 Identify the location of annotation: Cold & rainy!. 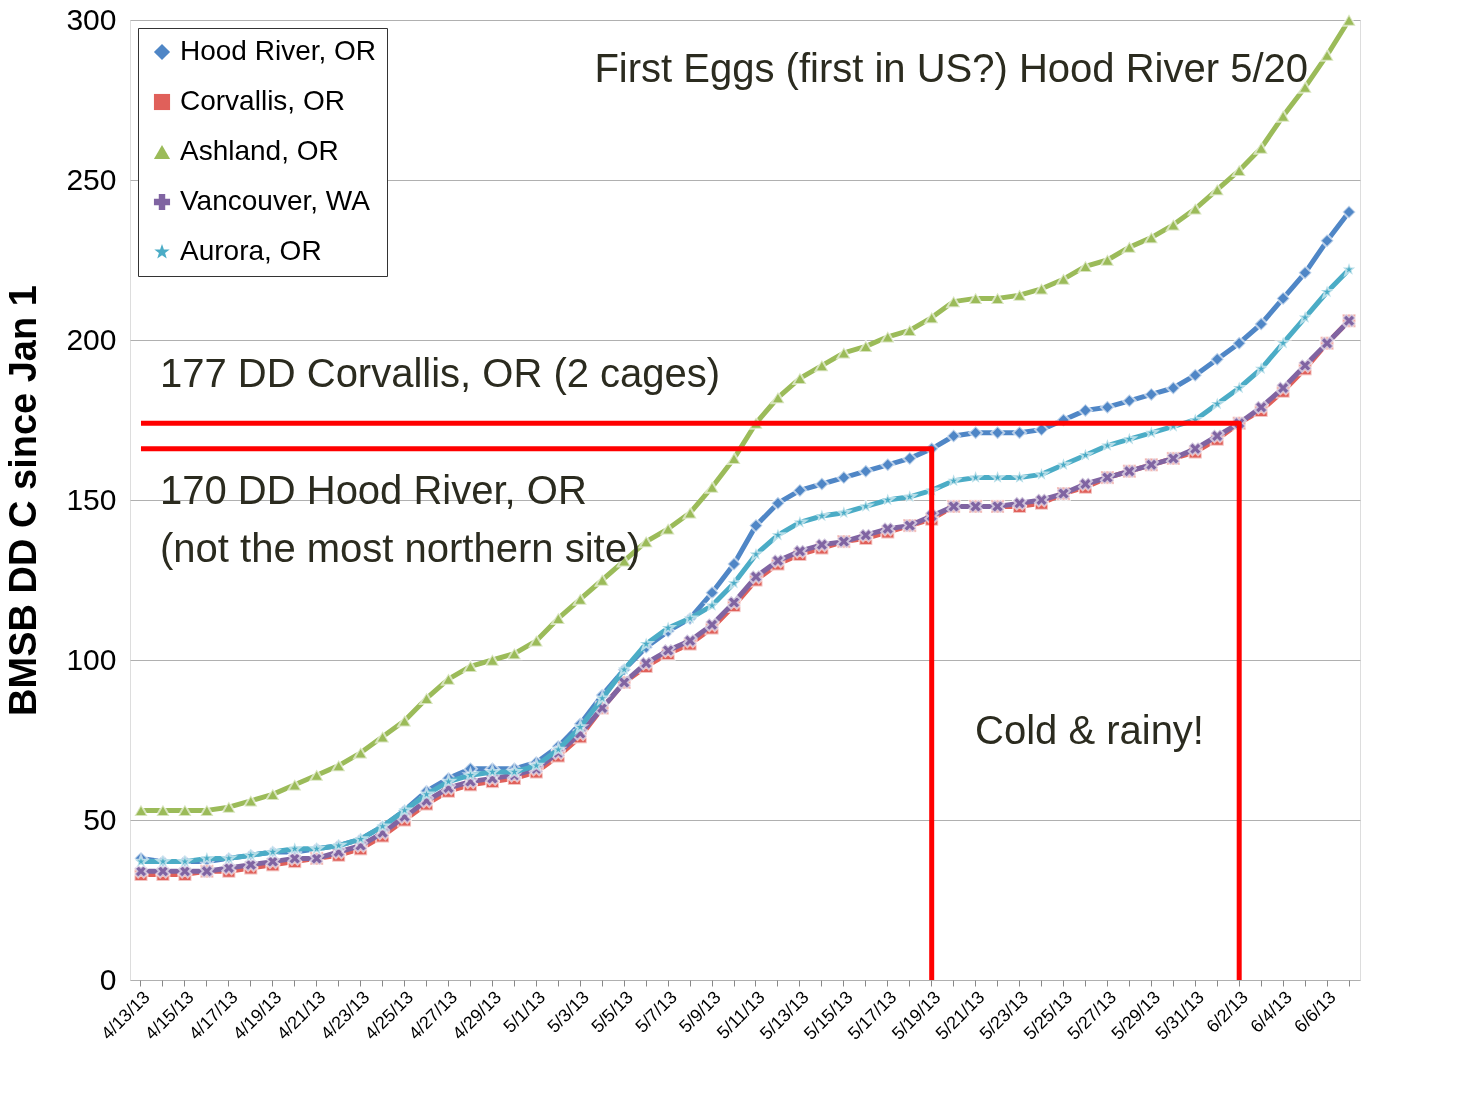
(1089, 730).